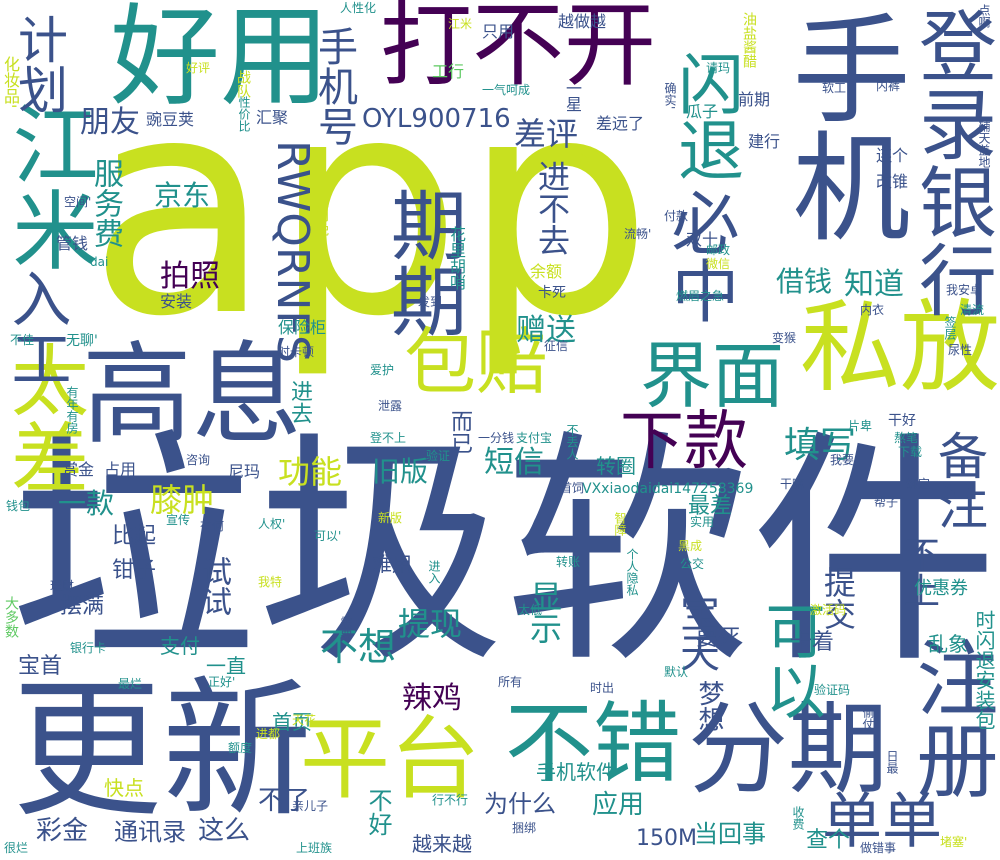 The image size is (1000, 860). Describe the element at coordinates (530, 610) in the screenshot. I see `word-太低: 太低` at that location.